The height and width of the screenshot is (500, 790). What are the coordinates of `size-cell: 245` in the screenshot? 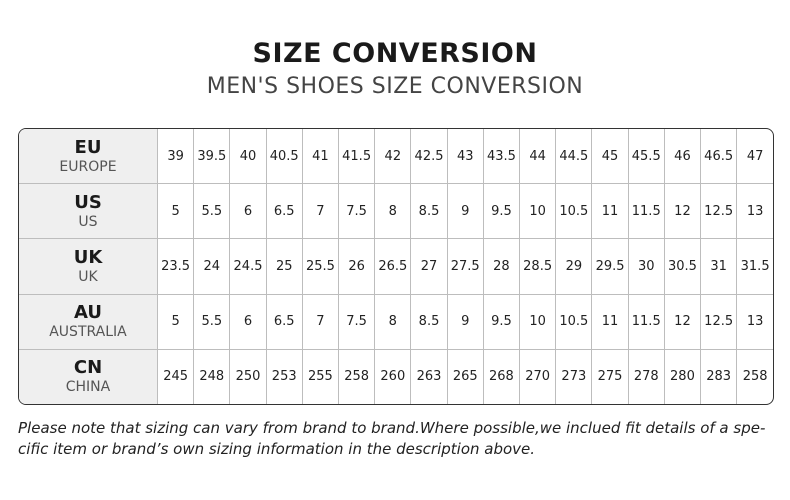 It's located at (175, 376).